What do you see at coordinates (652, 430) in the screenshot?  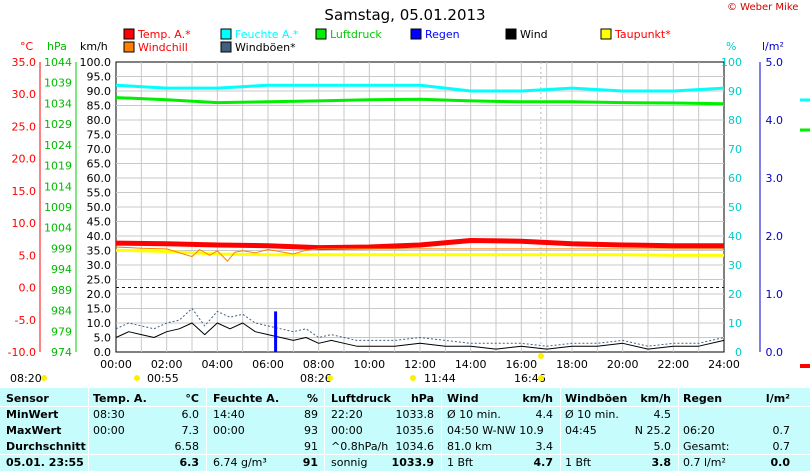 I see `table-cell-value: N 25.2` at bounding box center [652, 430].